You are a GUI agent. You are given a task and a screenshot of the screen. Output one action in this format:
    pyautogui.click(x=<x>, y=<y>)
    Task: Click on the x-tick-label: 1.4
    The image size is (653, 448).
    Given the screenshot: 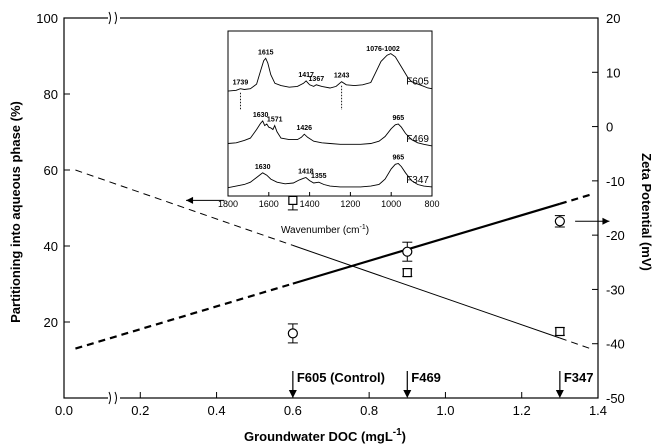 What is the action you would take?
    pyautogui.click(x=598, y=410)
    